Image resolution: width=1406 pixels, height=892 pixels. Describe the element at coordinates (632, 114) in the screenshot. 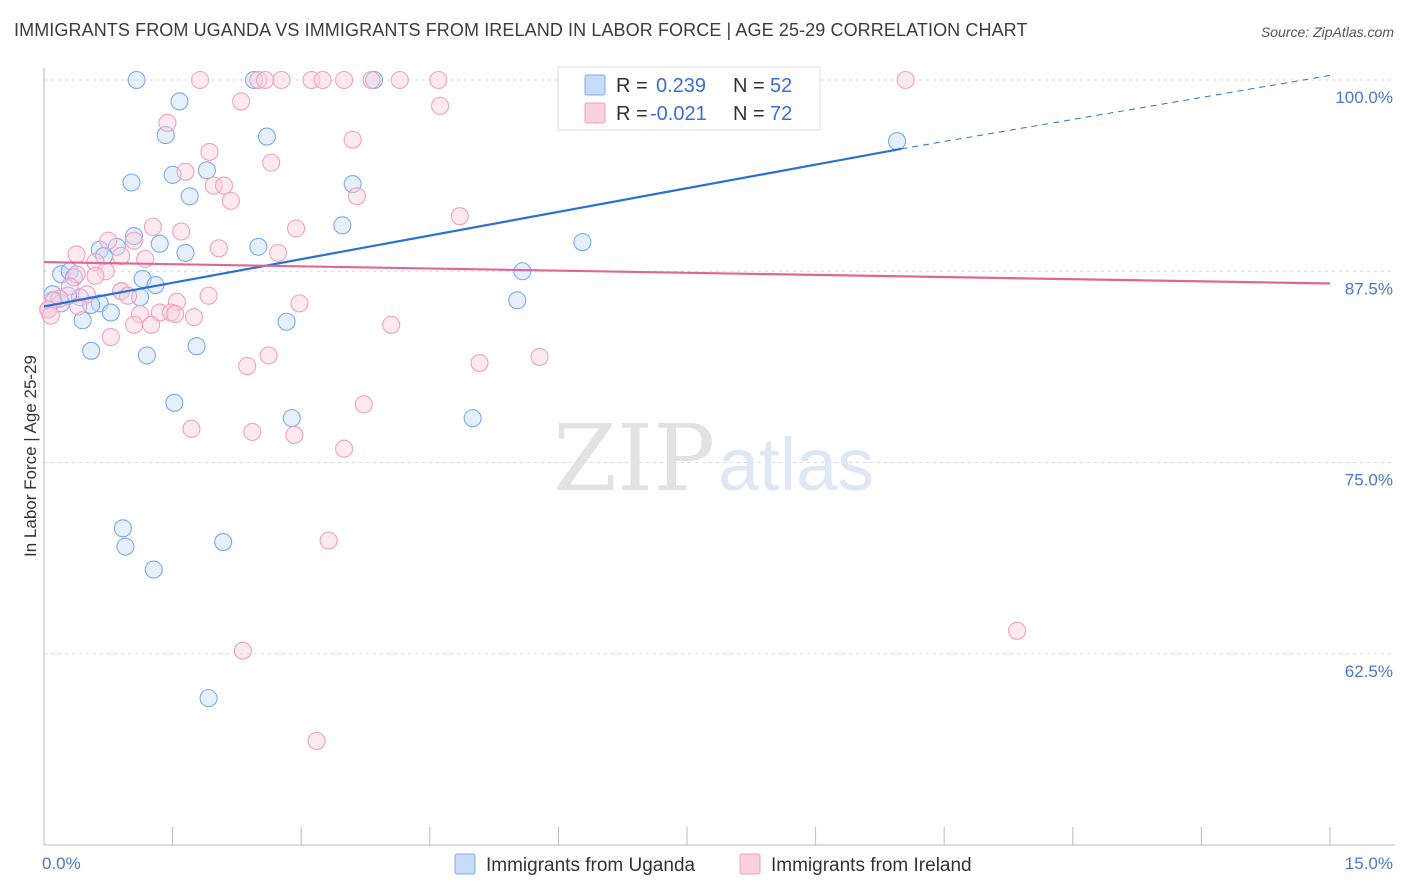

I see `legend-r-label-ireland: R =` at that location.